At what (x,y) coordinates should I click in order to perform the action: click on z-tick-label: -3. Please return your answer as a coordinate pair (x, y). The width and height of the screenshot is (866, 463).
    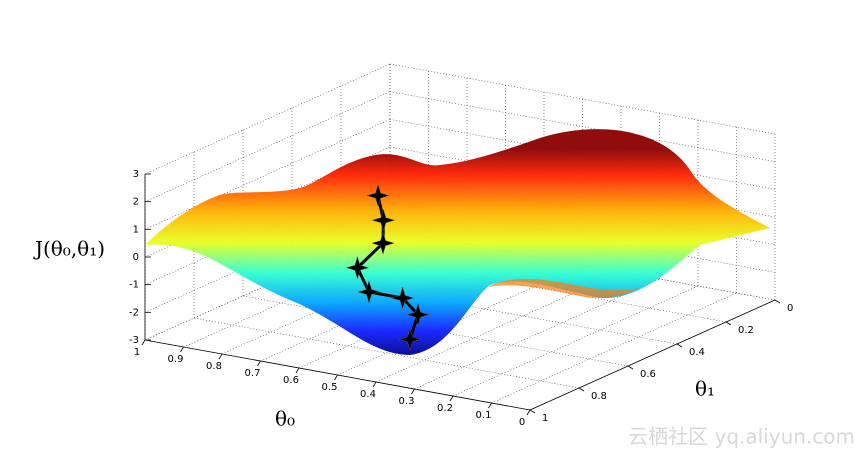
    Looking at the image, I should click on (134, 340).